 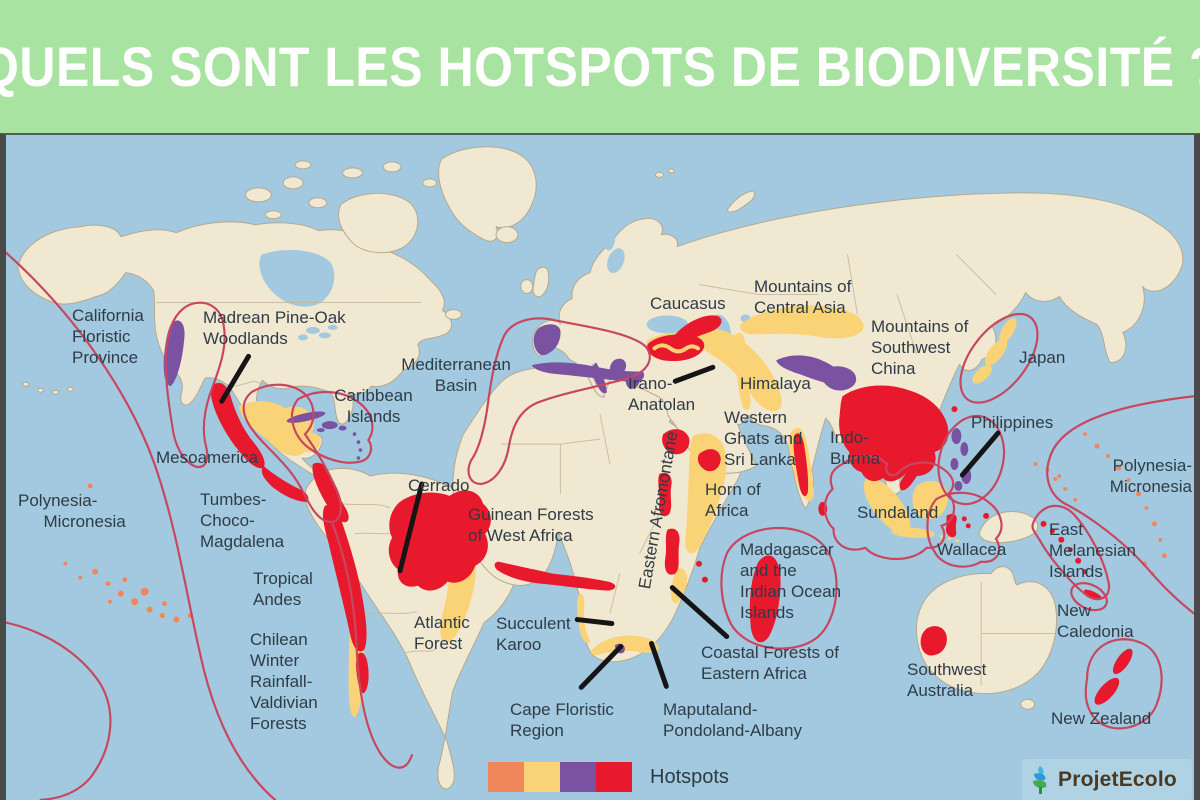 What do you see at coordinates (741, 201) in the screenshot?
I see `island-novaya-zemlya` at bounding box center [741, 201].